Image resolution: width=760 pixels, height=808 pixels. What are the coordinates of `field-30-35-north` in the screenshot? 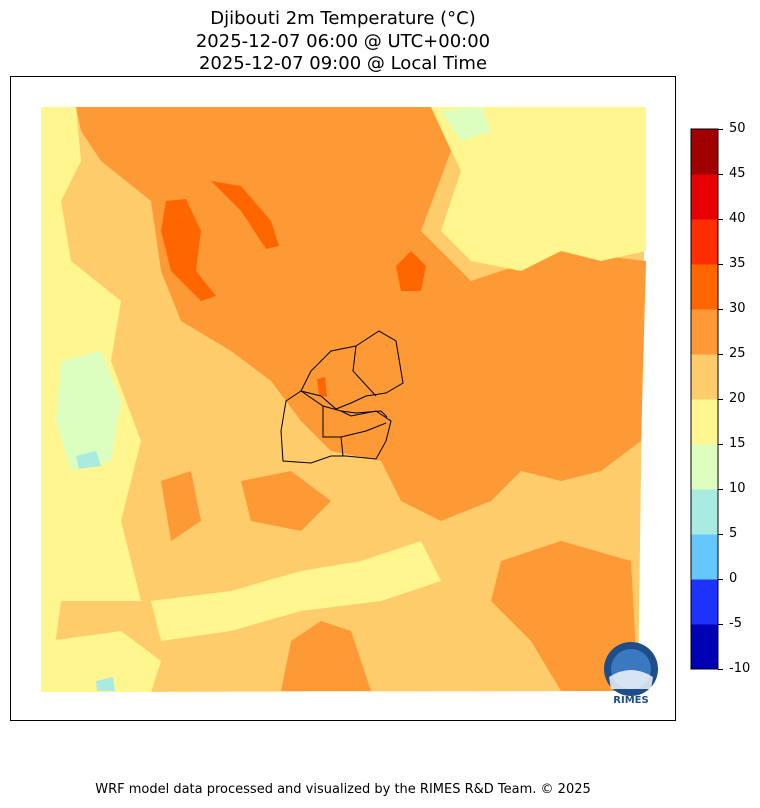 It's located at (245, 215).